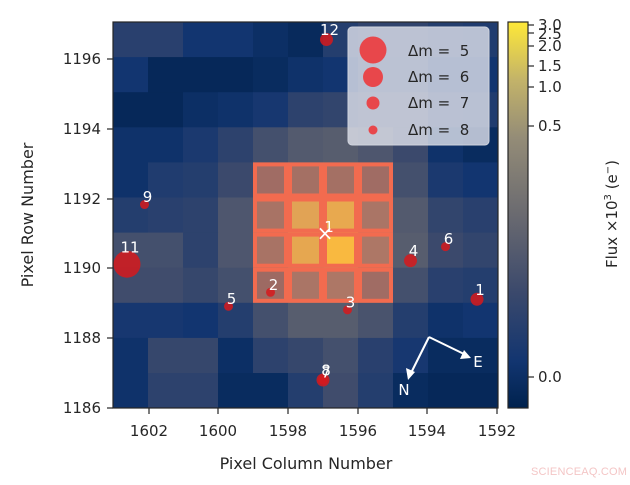 The image size is (630, 485). I want to click on target-label: 1, so click(329, 227).